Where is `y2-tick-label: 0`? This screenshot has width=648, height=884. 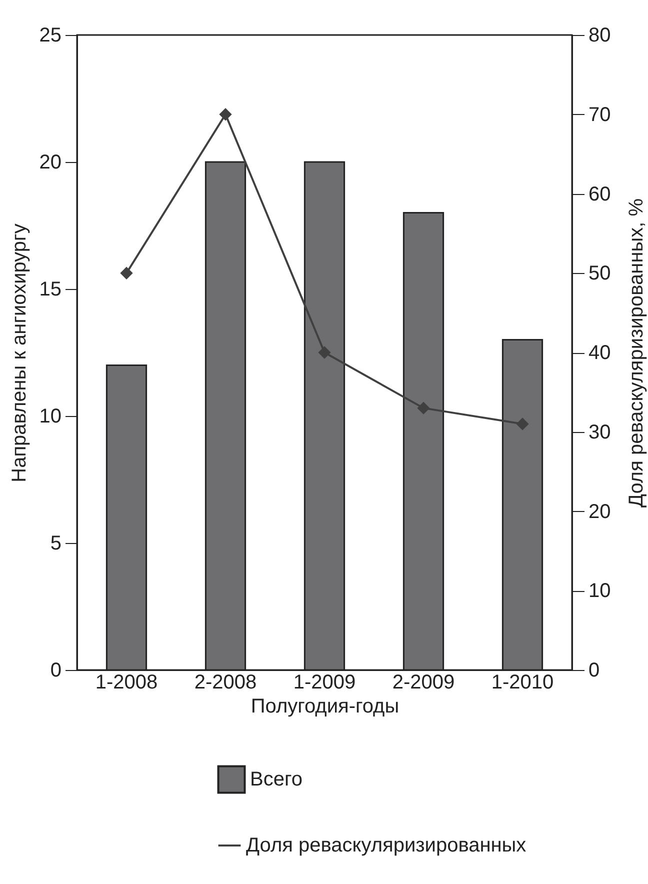
y2-tick-label: 0 is located at coordinates (594, 671).